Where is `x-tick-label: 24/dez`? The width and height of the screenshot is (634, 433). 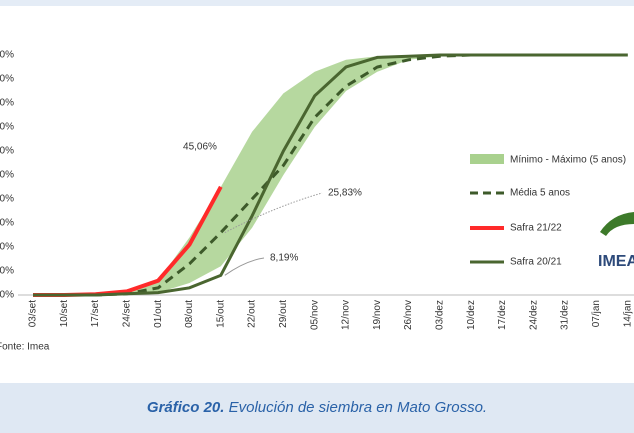 x-tick-label: 24/dez is located at coordinates (533, 315).